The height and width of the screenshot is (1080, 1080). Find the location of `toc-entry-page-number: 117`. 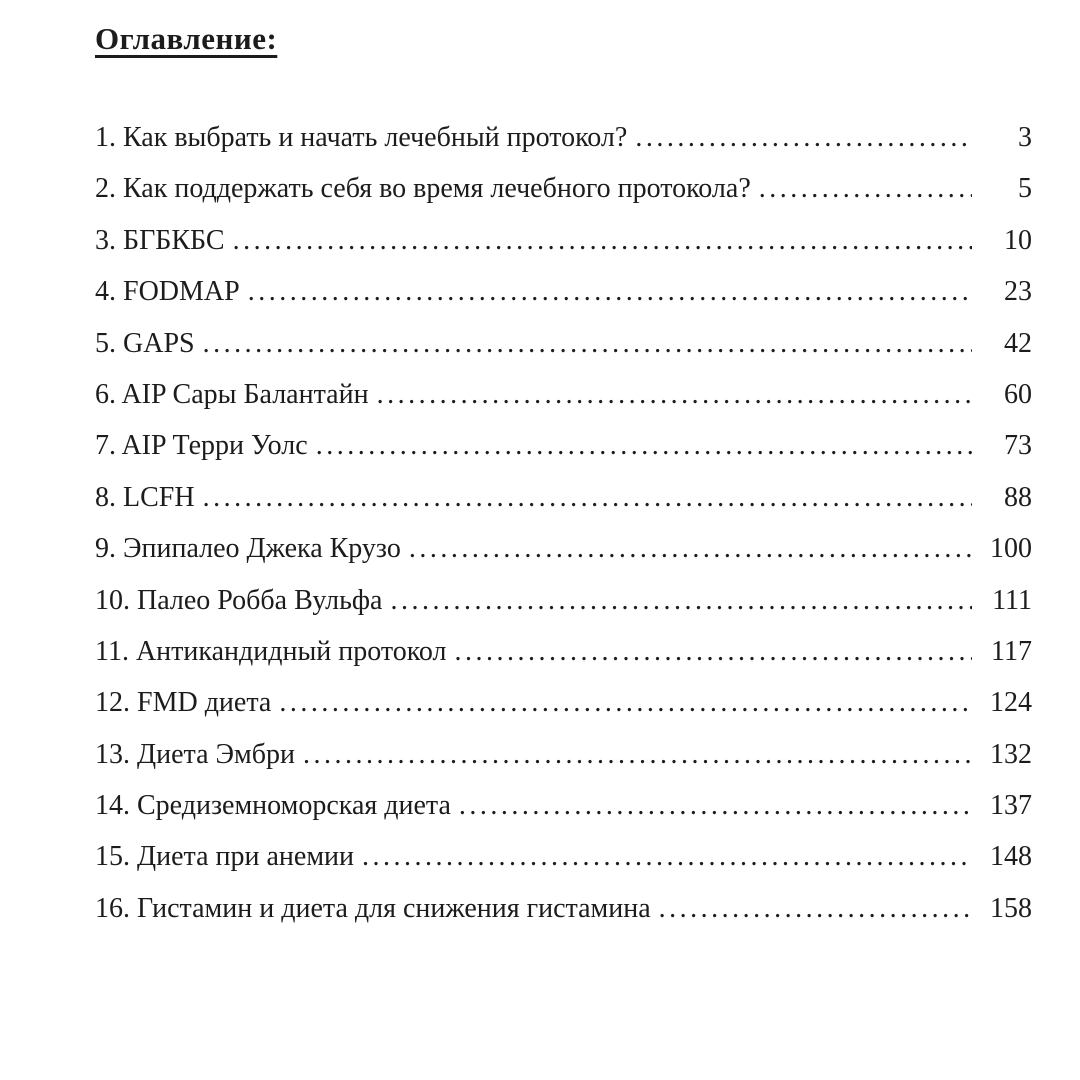

toc-entry-page-number: 117 is located at coordinates (1011, 651).